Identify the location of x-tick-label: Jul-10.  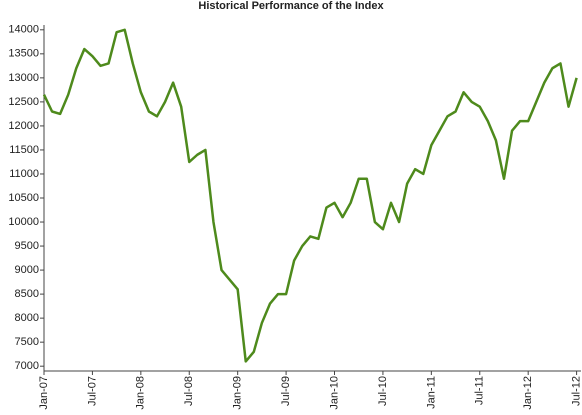
(383, 391).